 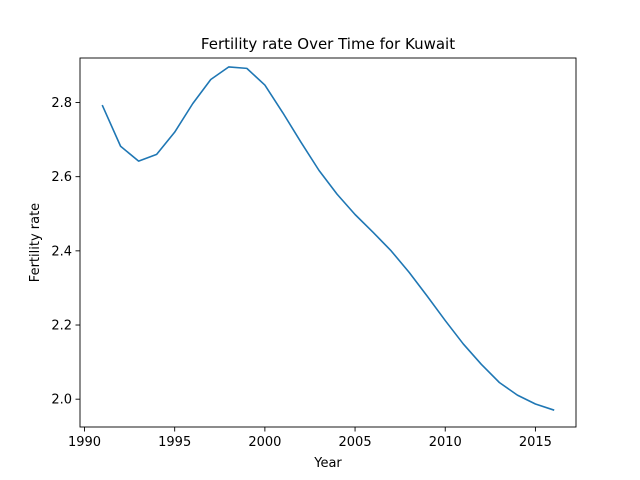 What do you see at coordinates (174, 442) in the screenshot?
I see `x-tick-label: 1995` at bounding box center [174, 442].